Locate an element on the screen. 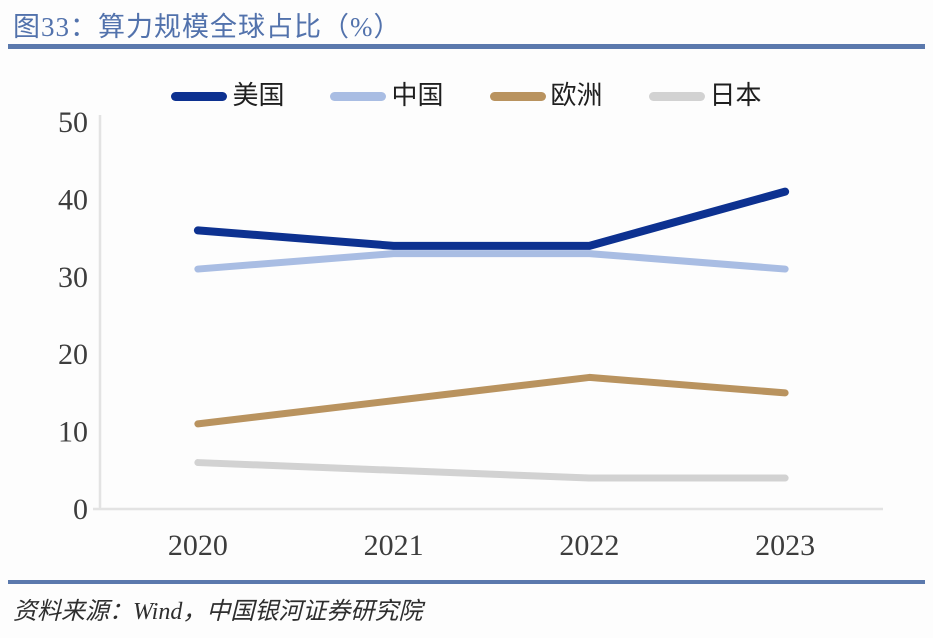 This screenshot has height=638, width=933. x-tick-label-2021: 2021 is located at coordinates (394, 545).